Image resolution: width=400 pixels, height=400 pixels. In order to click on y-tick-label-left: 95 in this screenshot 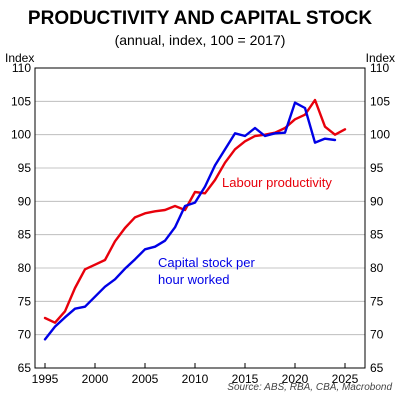, I will do `click(25, 168)`.